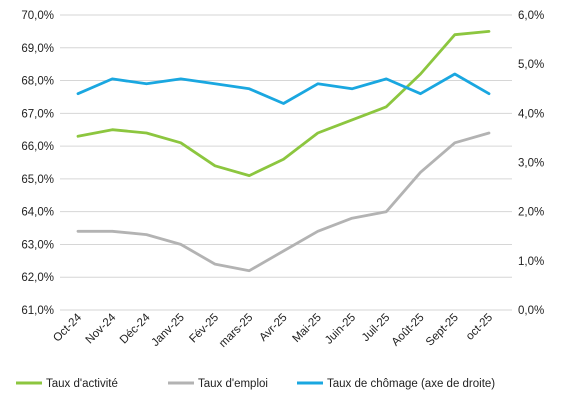  Describe the element at coordinates (307, 328) in the screenshot. I see `x-axis-tick-label: Mai-25` at that location.